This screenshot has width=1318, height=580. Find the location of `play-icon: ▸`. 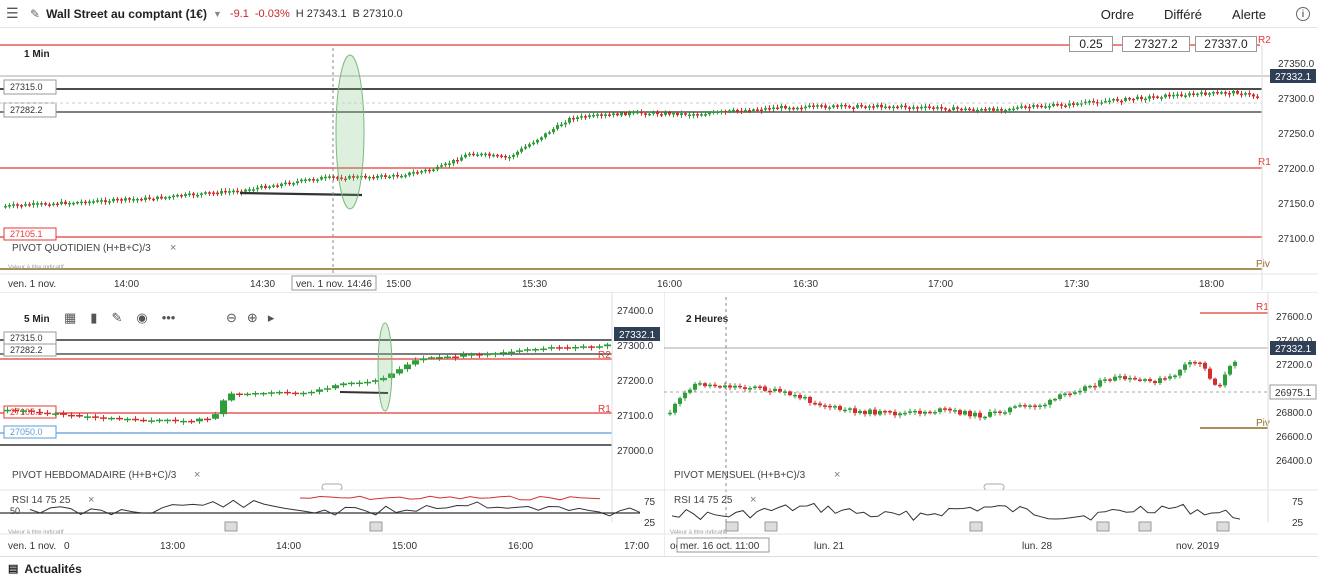

play-icon: ▸ is located at coordinates (271, 317).